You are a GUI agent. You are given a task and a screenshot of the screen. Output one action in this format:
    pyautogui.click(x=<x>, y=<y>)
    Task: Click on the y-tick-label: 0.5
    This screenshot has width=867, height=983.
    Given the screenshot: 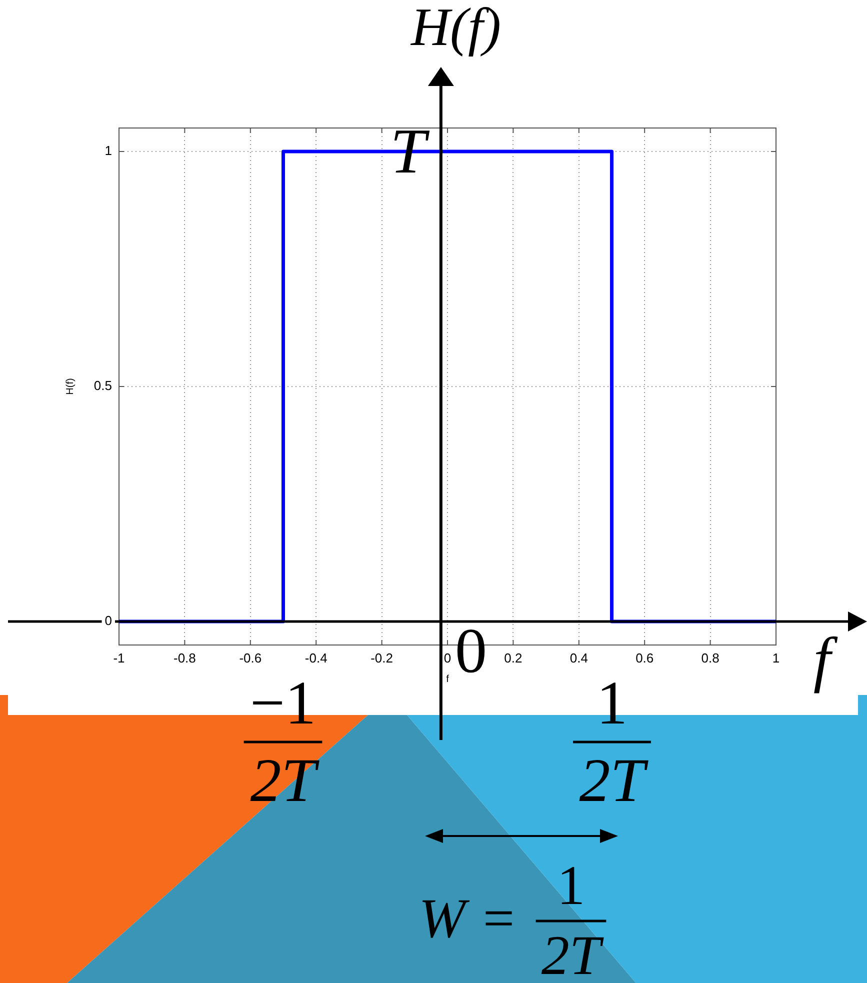 What is the action you would take?
    pyautogui.click(x=103, y=386)
    